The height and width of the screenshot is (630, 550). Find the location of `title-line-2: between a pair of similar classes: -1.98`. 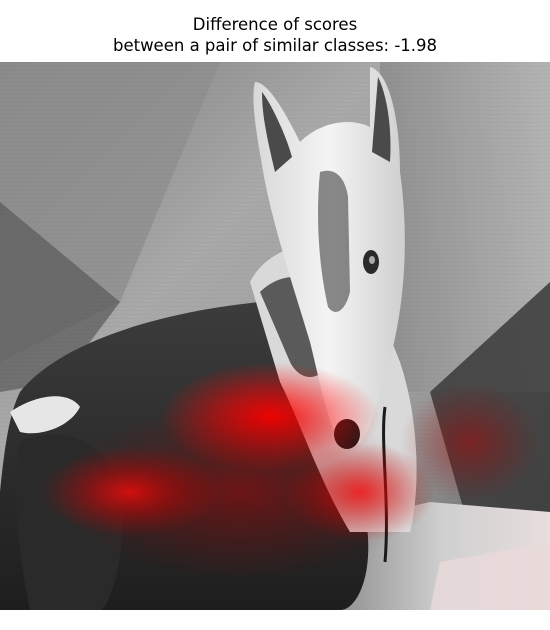

title-line-2: between a pair of similar classes: -1.98 is located at coordinates (275, 45).